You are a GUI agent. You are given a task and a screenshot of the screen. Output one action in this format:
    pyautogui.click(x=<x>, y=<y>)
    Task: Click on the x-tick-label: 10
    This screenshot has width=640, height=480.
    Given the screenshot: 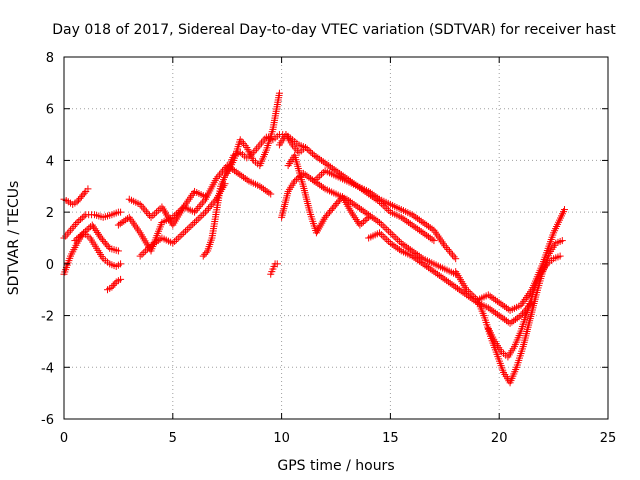 What is the action you would take?
    pyautogui.click(x=281, y=438)
    